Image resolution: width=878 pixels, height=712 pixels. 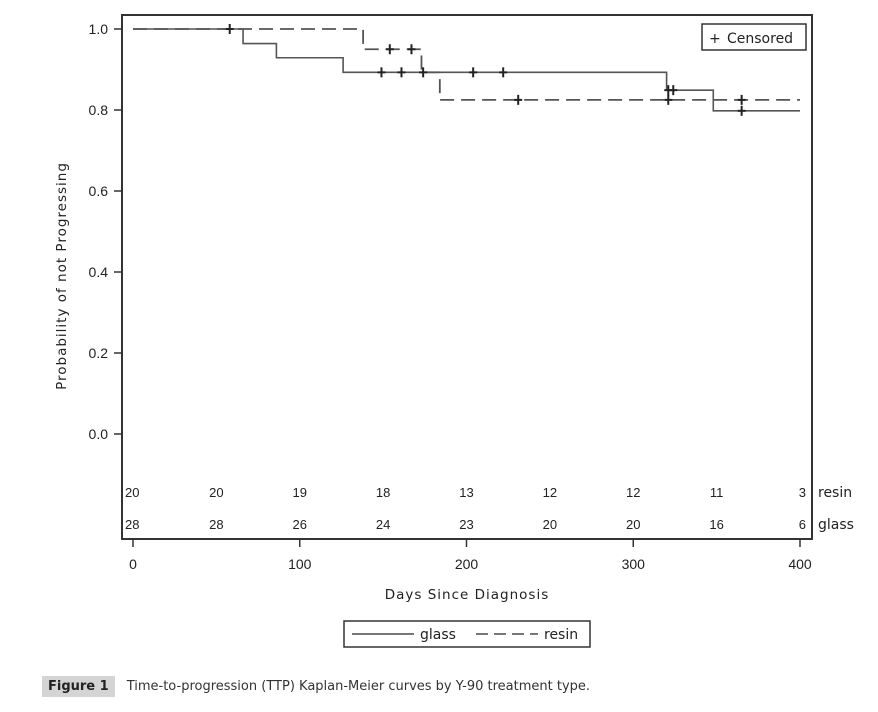 What do you see at coordinates (467, 595) in the screenshot?
I see `x-axis-title: Days Since Diagnosis` at bounding box center [467, 595].